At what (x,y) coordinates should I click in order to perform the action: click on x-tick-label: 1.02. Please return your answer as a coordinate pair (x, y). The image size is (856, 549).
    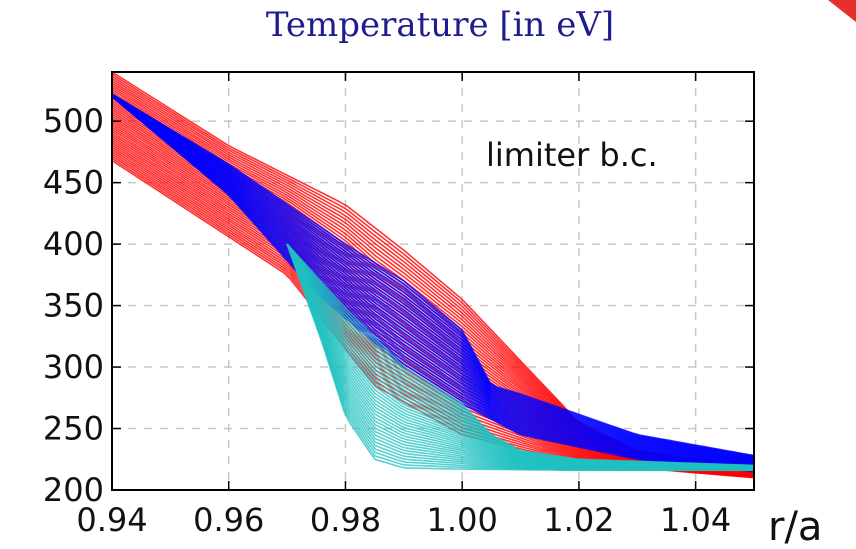
    Looking at the image, I should click on (578, 520).